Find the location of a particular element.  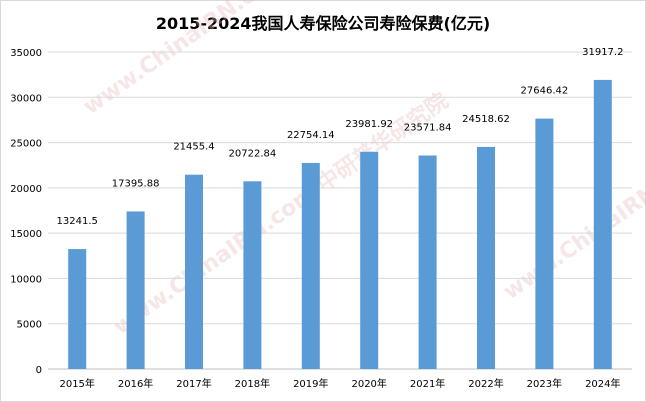

x-tick-label: 2019年 is located at coordinates (310, 383).